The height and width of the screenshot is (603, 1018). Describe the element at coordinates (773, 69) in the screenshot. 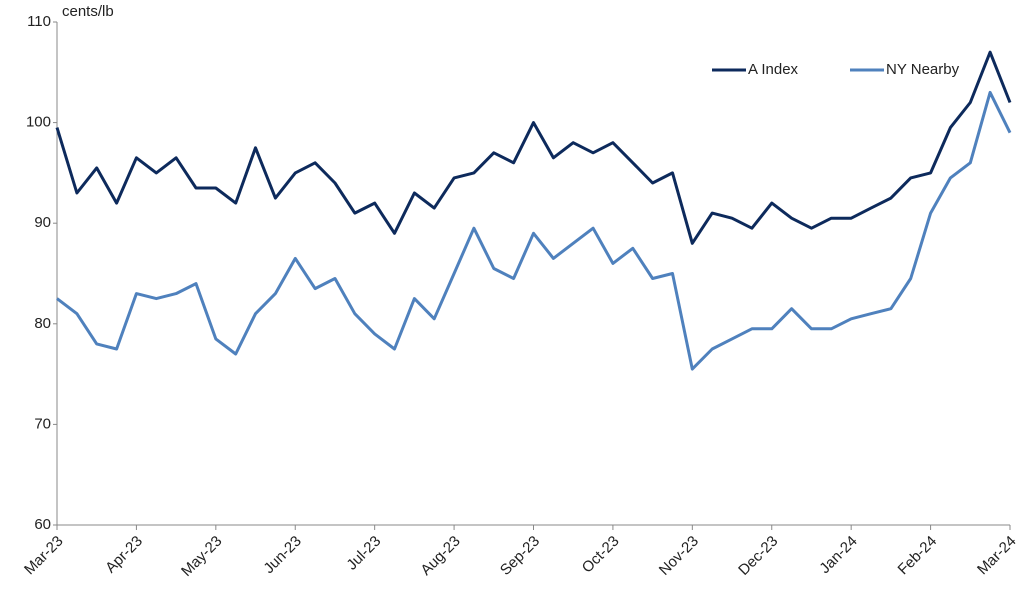

I see `legend-label: A Index` at that location.